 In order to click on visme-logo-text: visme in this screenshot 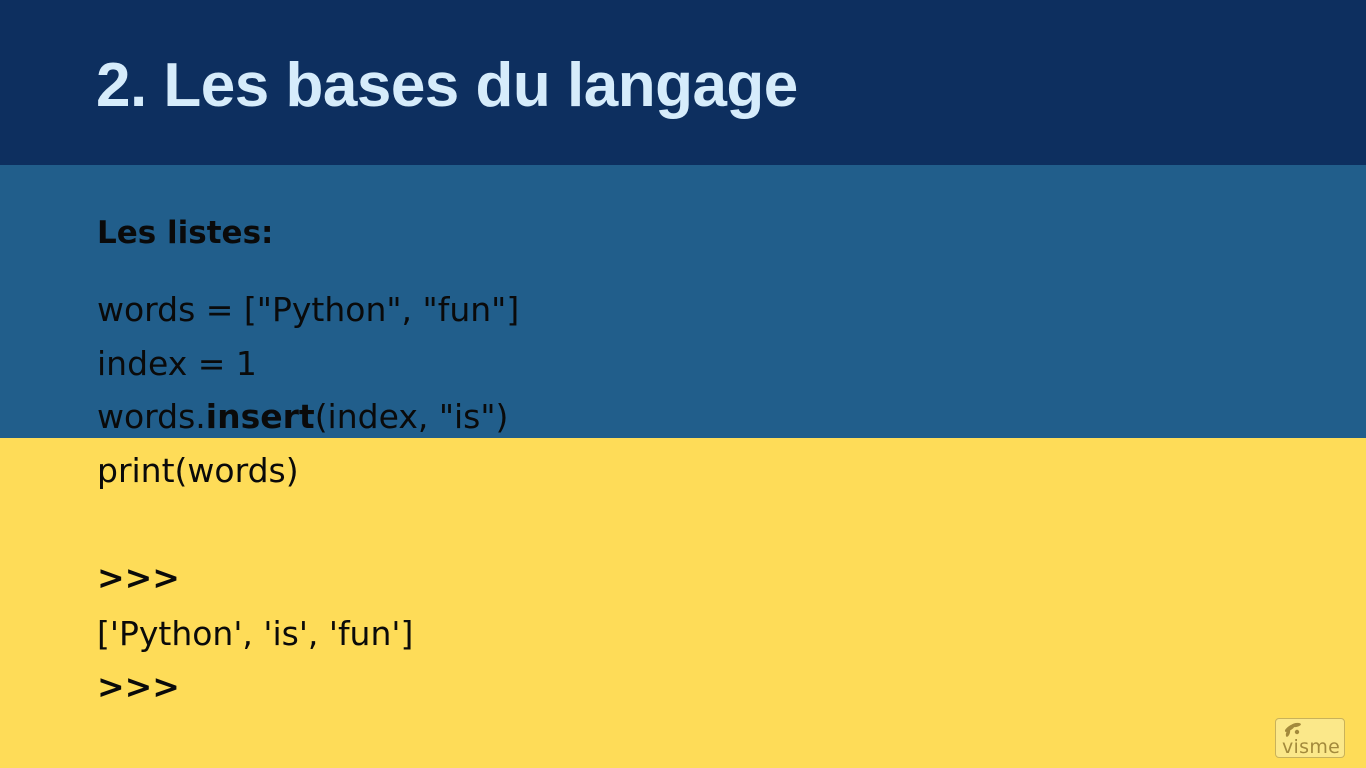, I will do `click(1311, 747)`.